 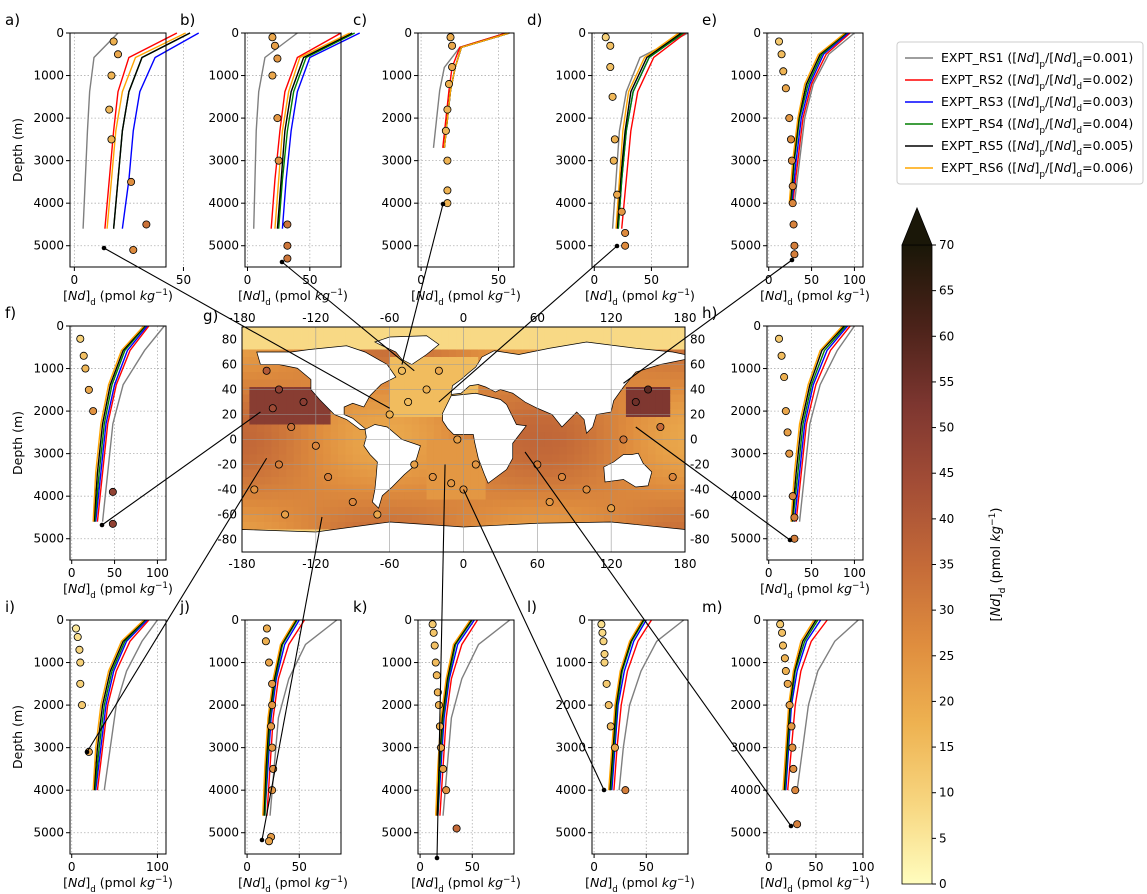 What do you see at coordinates (293, 884) in the screenshot?
I see `axis-label: [Nd]d (pmol kg−1)` at bounding box center [293, 884].